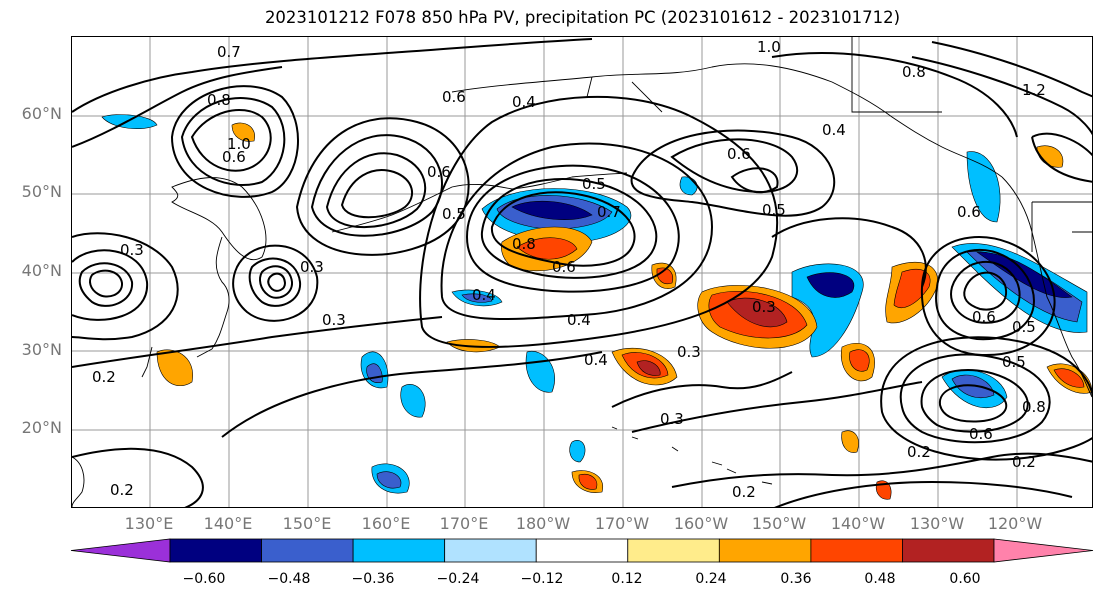  Describe the element at coordinates (622, 523) in the screenshot. I see `lon-label-170w: 170°W` at that location.